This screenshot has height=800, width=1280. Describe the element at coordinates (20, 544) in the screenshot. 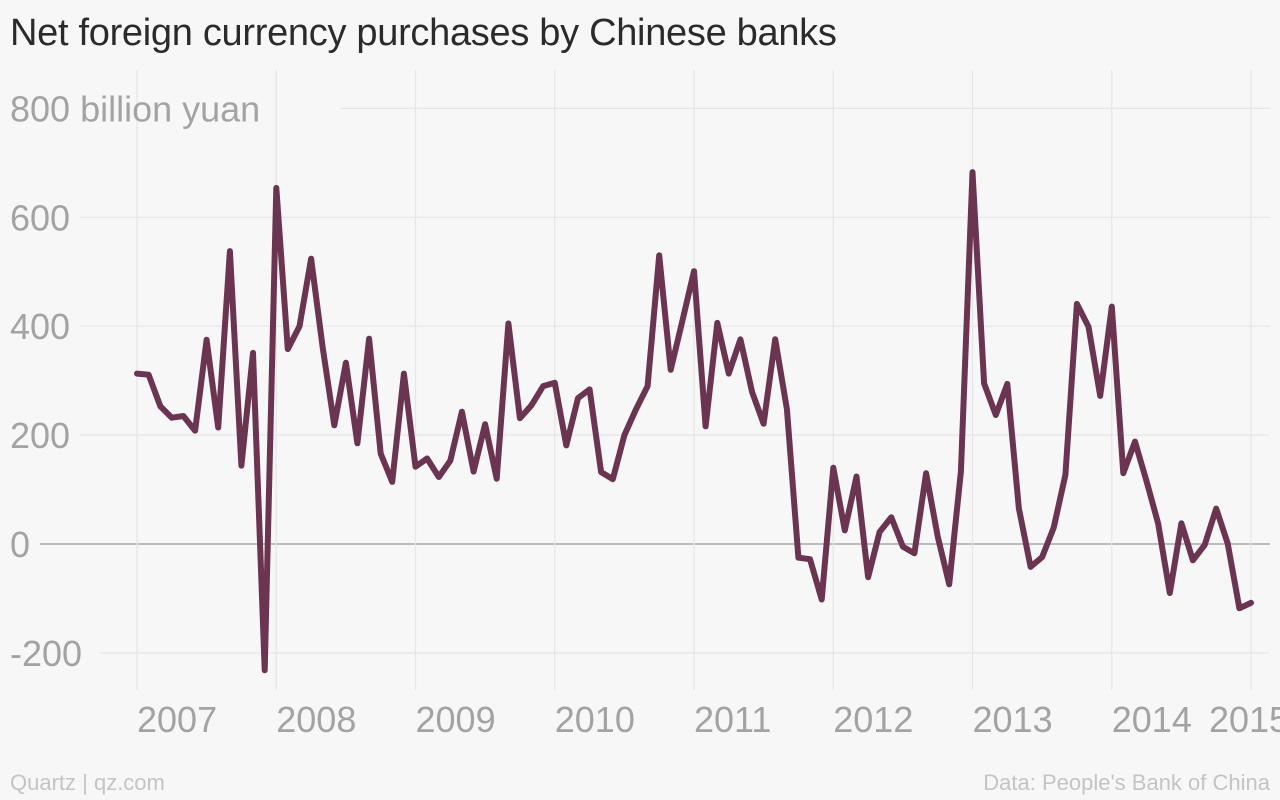

I see `y-tick-label: 0` at that location.